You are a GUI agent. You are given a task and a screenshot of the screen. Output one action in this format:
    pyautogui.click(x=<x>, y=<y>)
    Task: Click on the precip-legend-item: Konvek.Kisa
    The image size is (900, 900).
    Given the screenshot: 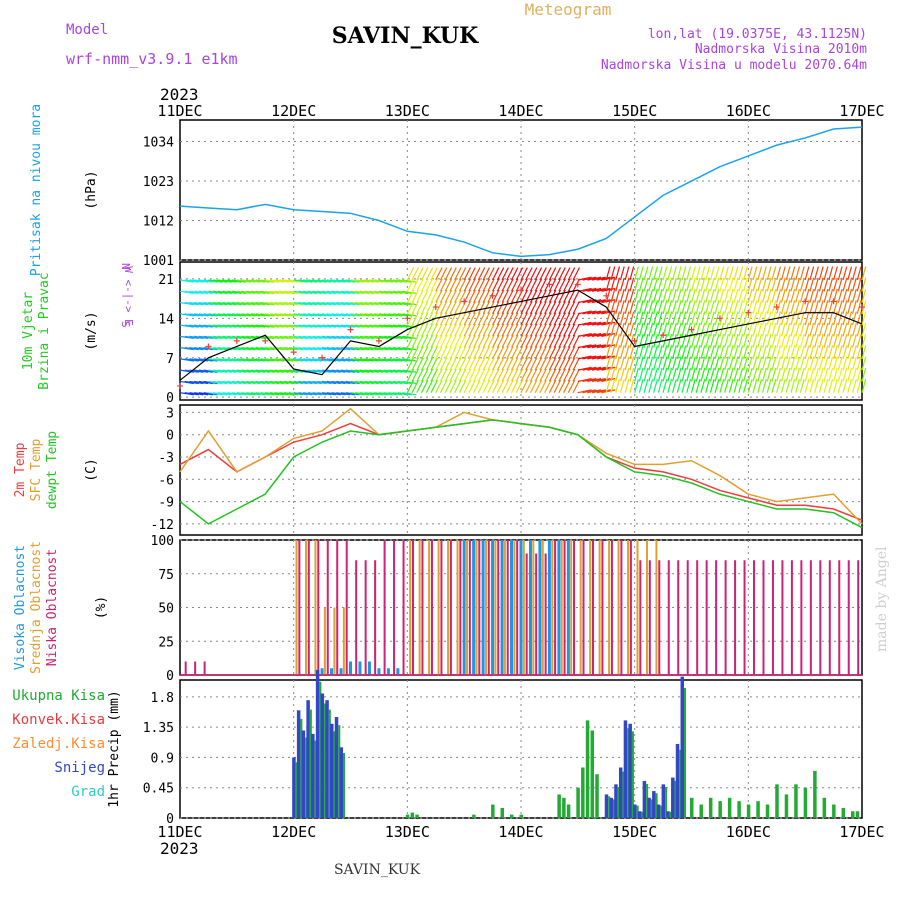 What is the action you would take?
    pyautogui.click(x=58, y=720)
    